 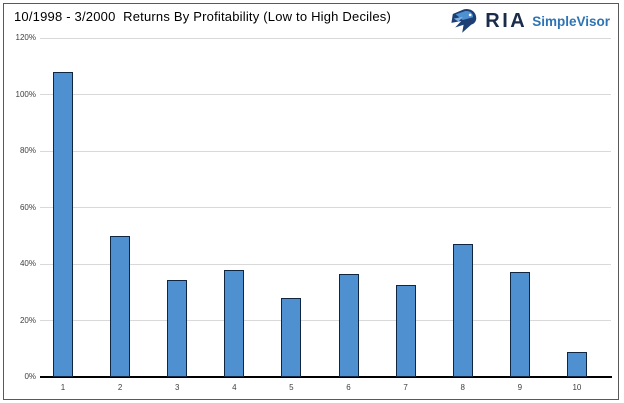 I want to click on x-axis-line, so click(x=326, y=377).